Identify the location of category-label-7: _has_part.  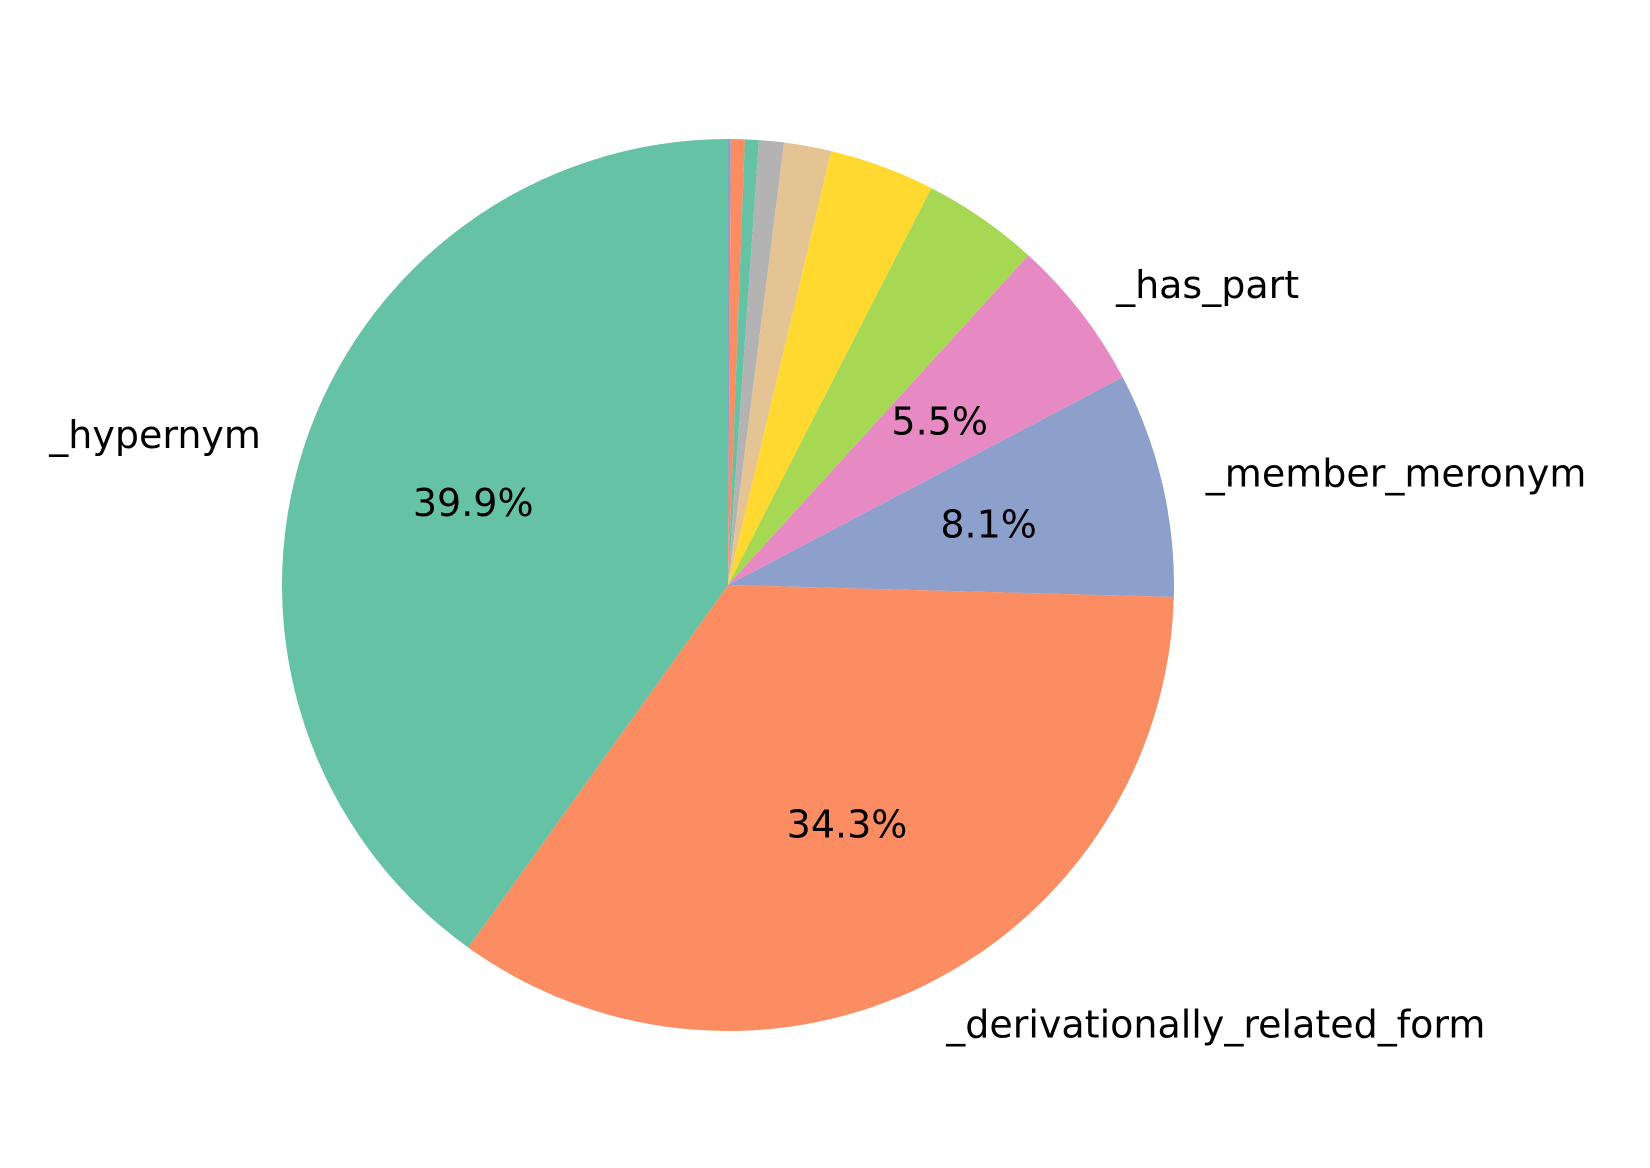
(1207, 285).